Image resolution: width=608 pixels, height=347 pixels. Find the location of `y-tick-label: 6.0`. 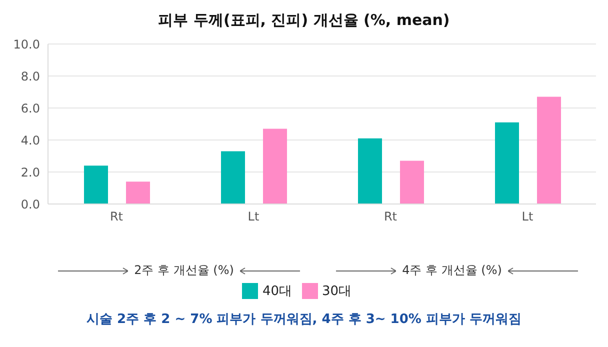

y-tick-label: 6.0 is located at coordinates (30, 108).